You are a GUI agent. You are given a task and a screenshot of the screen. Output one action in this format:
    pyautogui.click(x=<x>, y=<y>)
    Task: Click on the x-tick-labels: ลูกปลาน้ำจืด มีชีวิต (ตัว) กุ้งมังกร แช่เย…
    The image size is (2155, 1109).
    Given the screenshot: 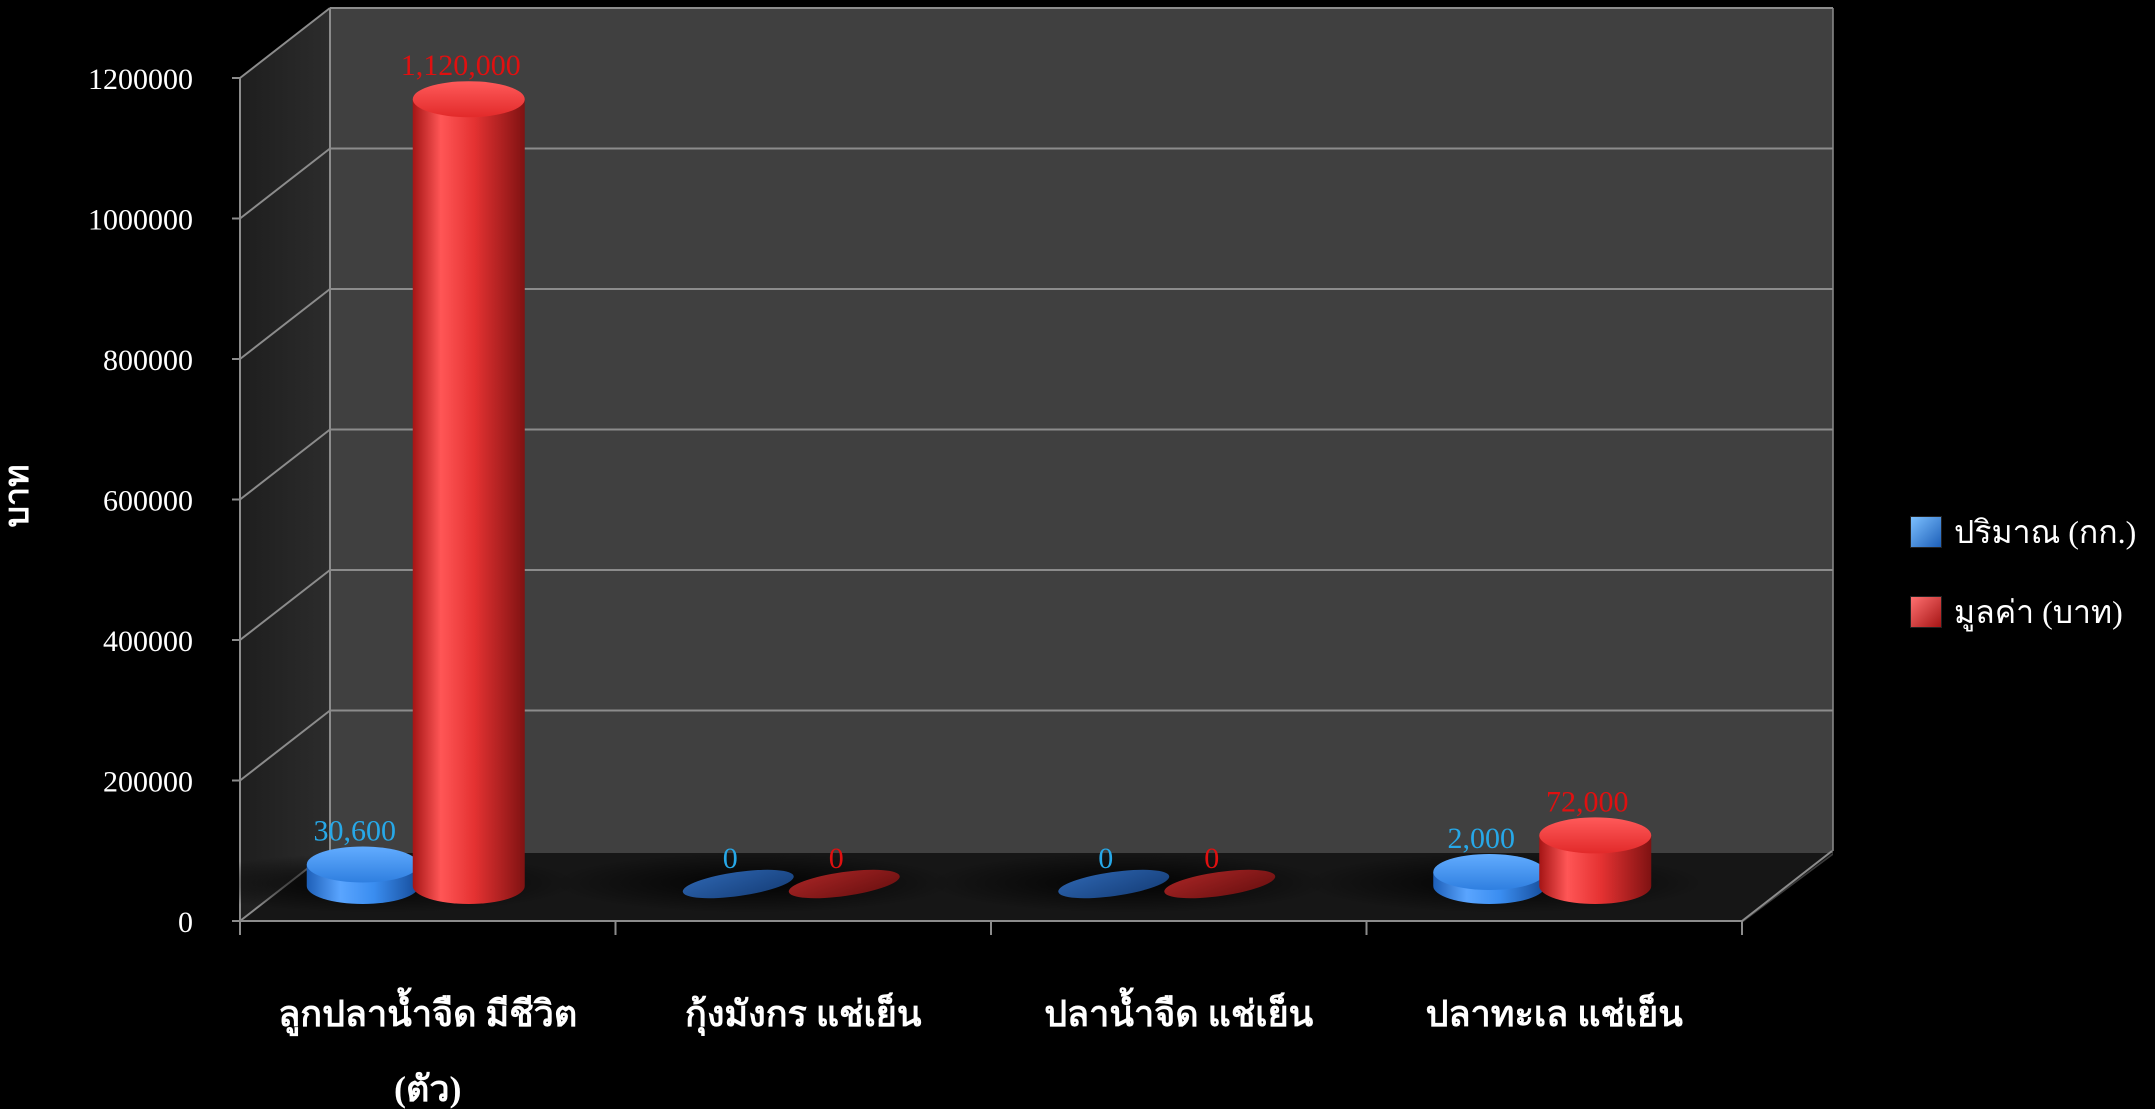 What is the action you would take?
    pyautogui.click(x=980, y=1048)
    